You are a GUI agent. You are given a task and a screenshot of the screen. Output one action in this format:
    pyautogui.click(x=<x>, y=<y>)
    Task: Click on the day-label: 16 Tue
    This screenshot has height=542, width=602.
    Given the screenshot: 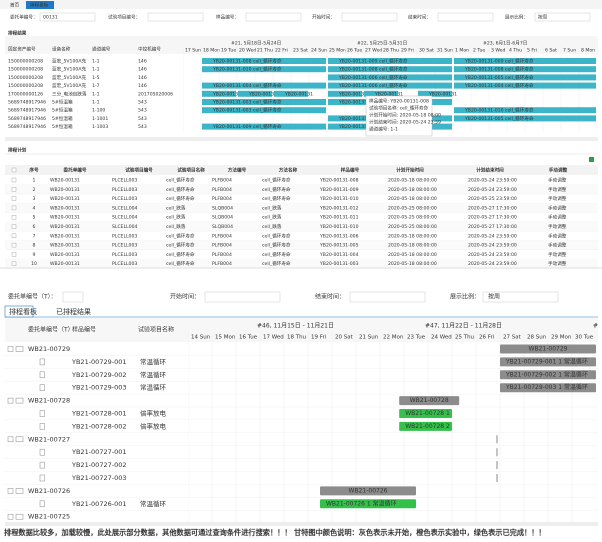 What is the action you would take?
    pyautogui.click(x=248, y=338)
    